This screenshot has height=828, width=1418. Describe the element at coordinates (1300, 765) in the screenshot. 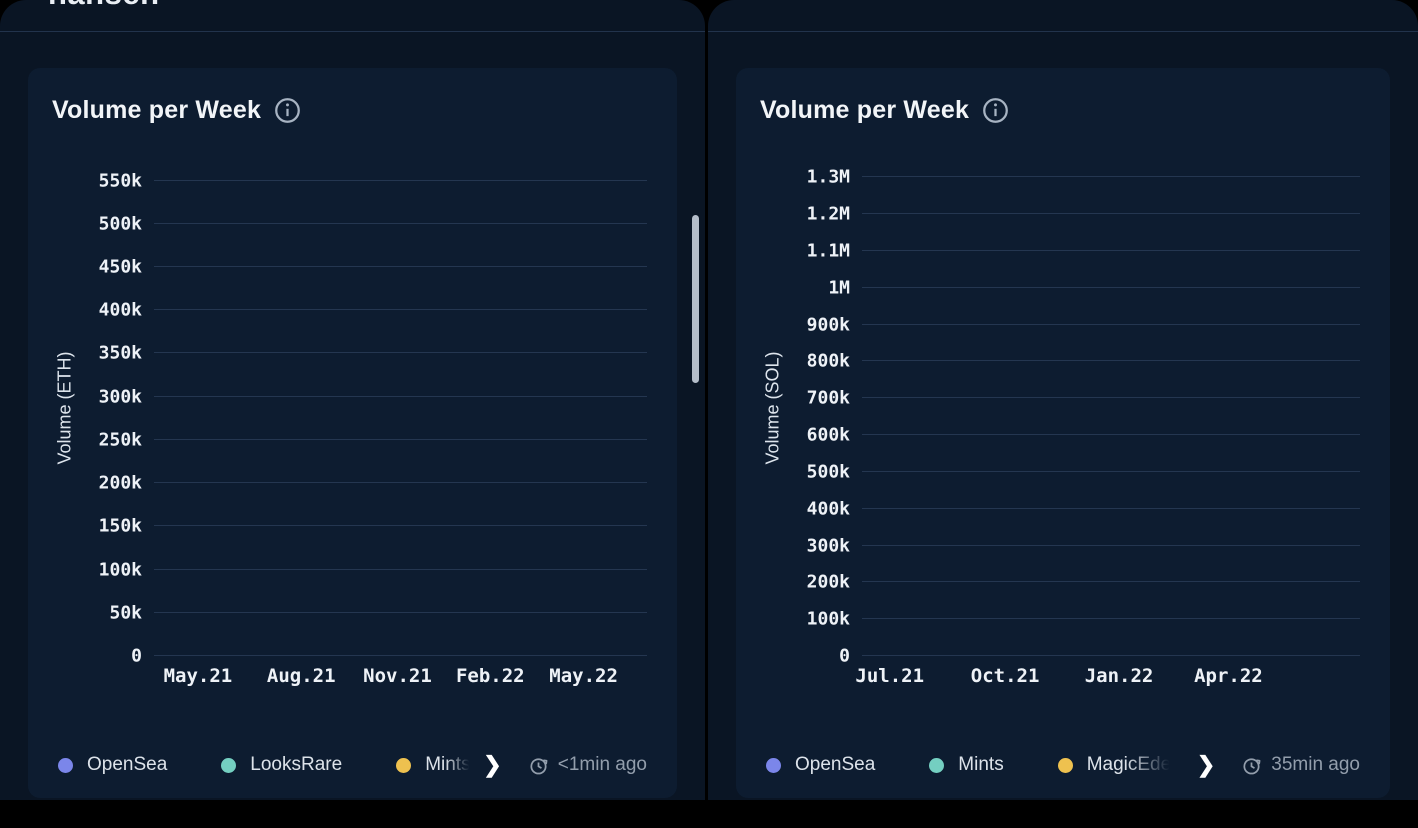

I see `last-updated: 35min ago` at that location.